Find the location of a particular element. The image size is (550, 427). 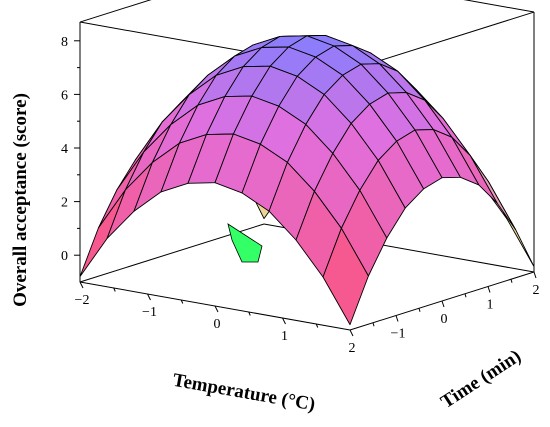

surface-underside is located at coordinates (245, 243).